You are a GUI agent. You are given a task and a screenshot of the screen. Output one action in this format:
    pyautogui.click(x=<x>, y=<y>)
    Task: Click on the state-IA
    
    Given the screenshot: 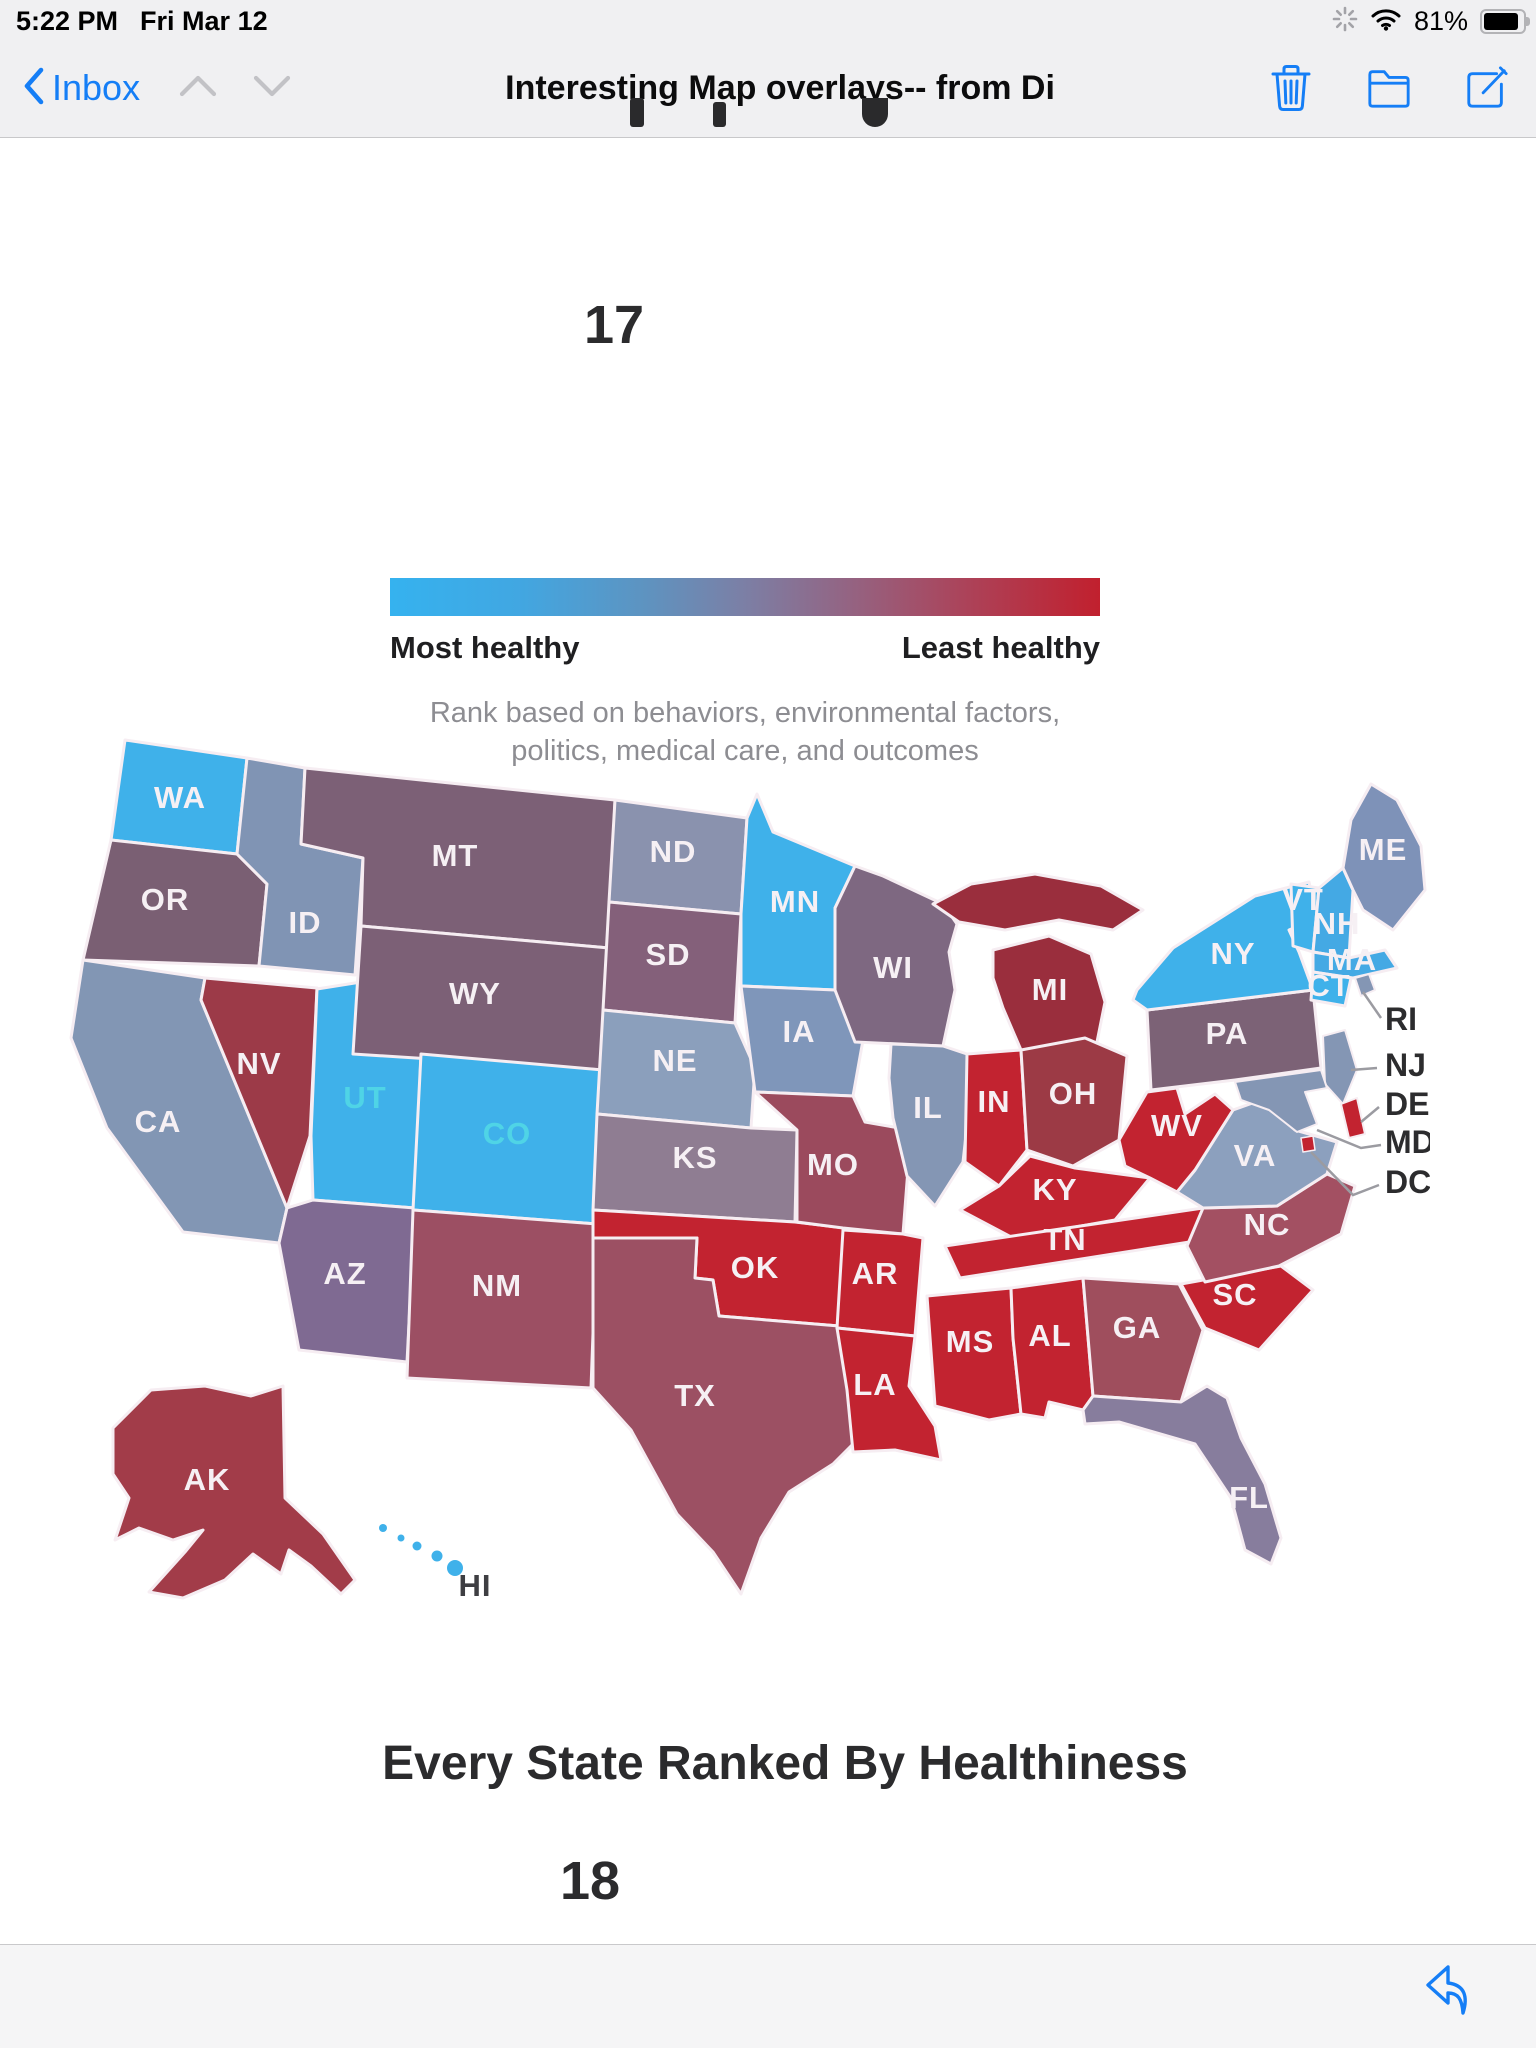 What is the action you would take?
    pyautogui.click(x=802, y=1041)
    